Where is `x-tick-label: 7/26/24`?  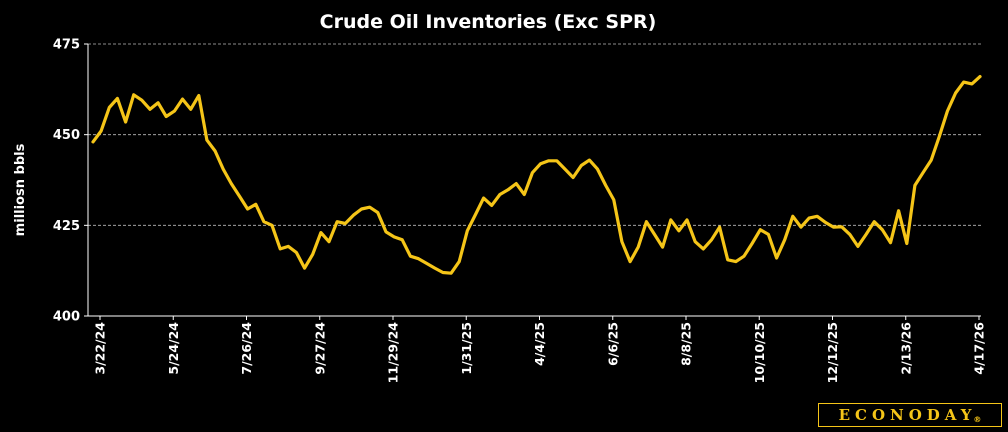 x-tick-label: 7/26/24 is located at coordinates (246, 348).